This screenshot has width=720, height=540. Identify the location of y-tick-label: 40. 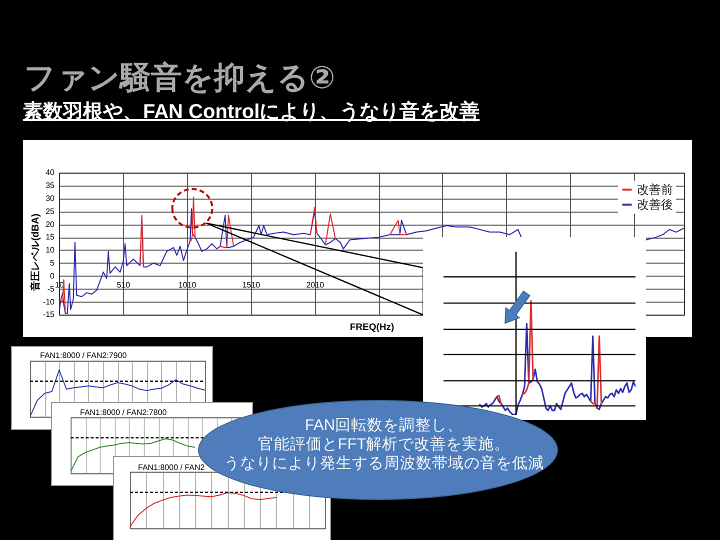
(51, 173).